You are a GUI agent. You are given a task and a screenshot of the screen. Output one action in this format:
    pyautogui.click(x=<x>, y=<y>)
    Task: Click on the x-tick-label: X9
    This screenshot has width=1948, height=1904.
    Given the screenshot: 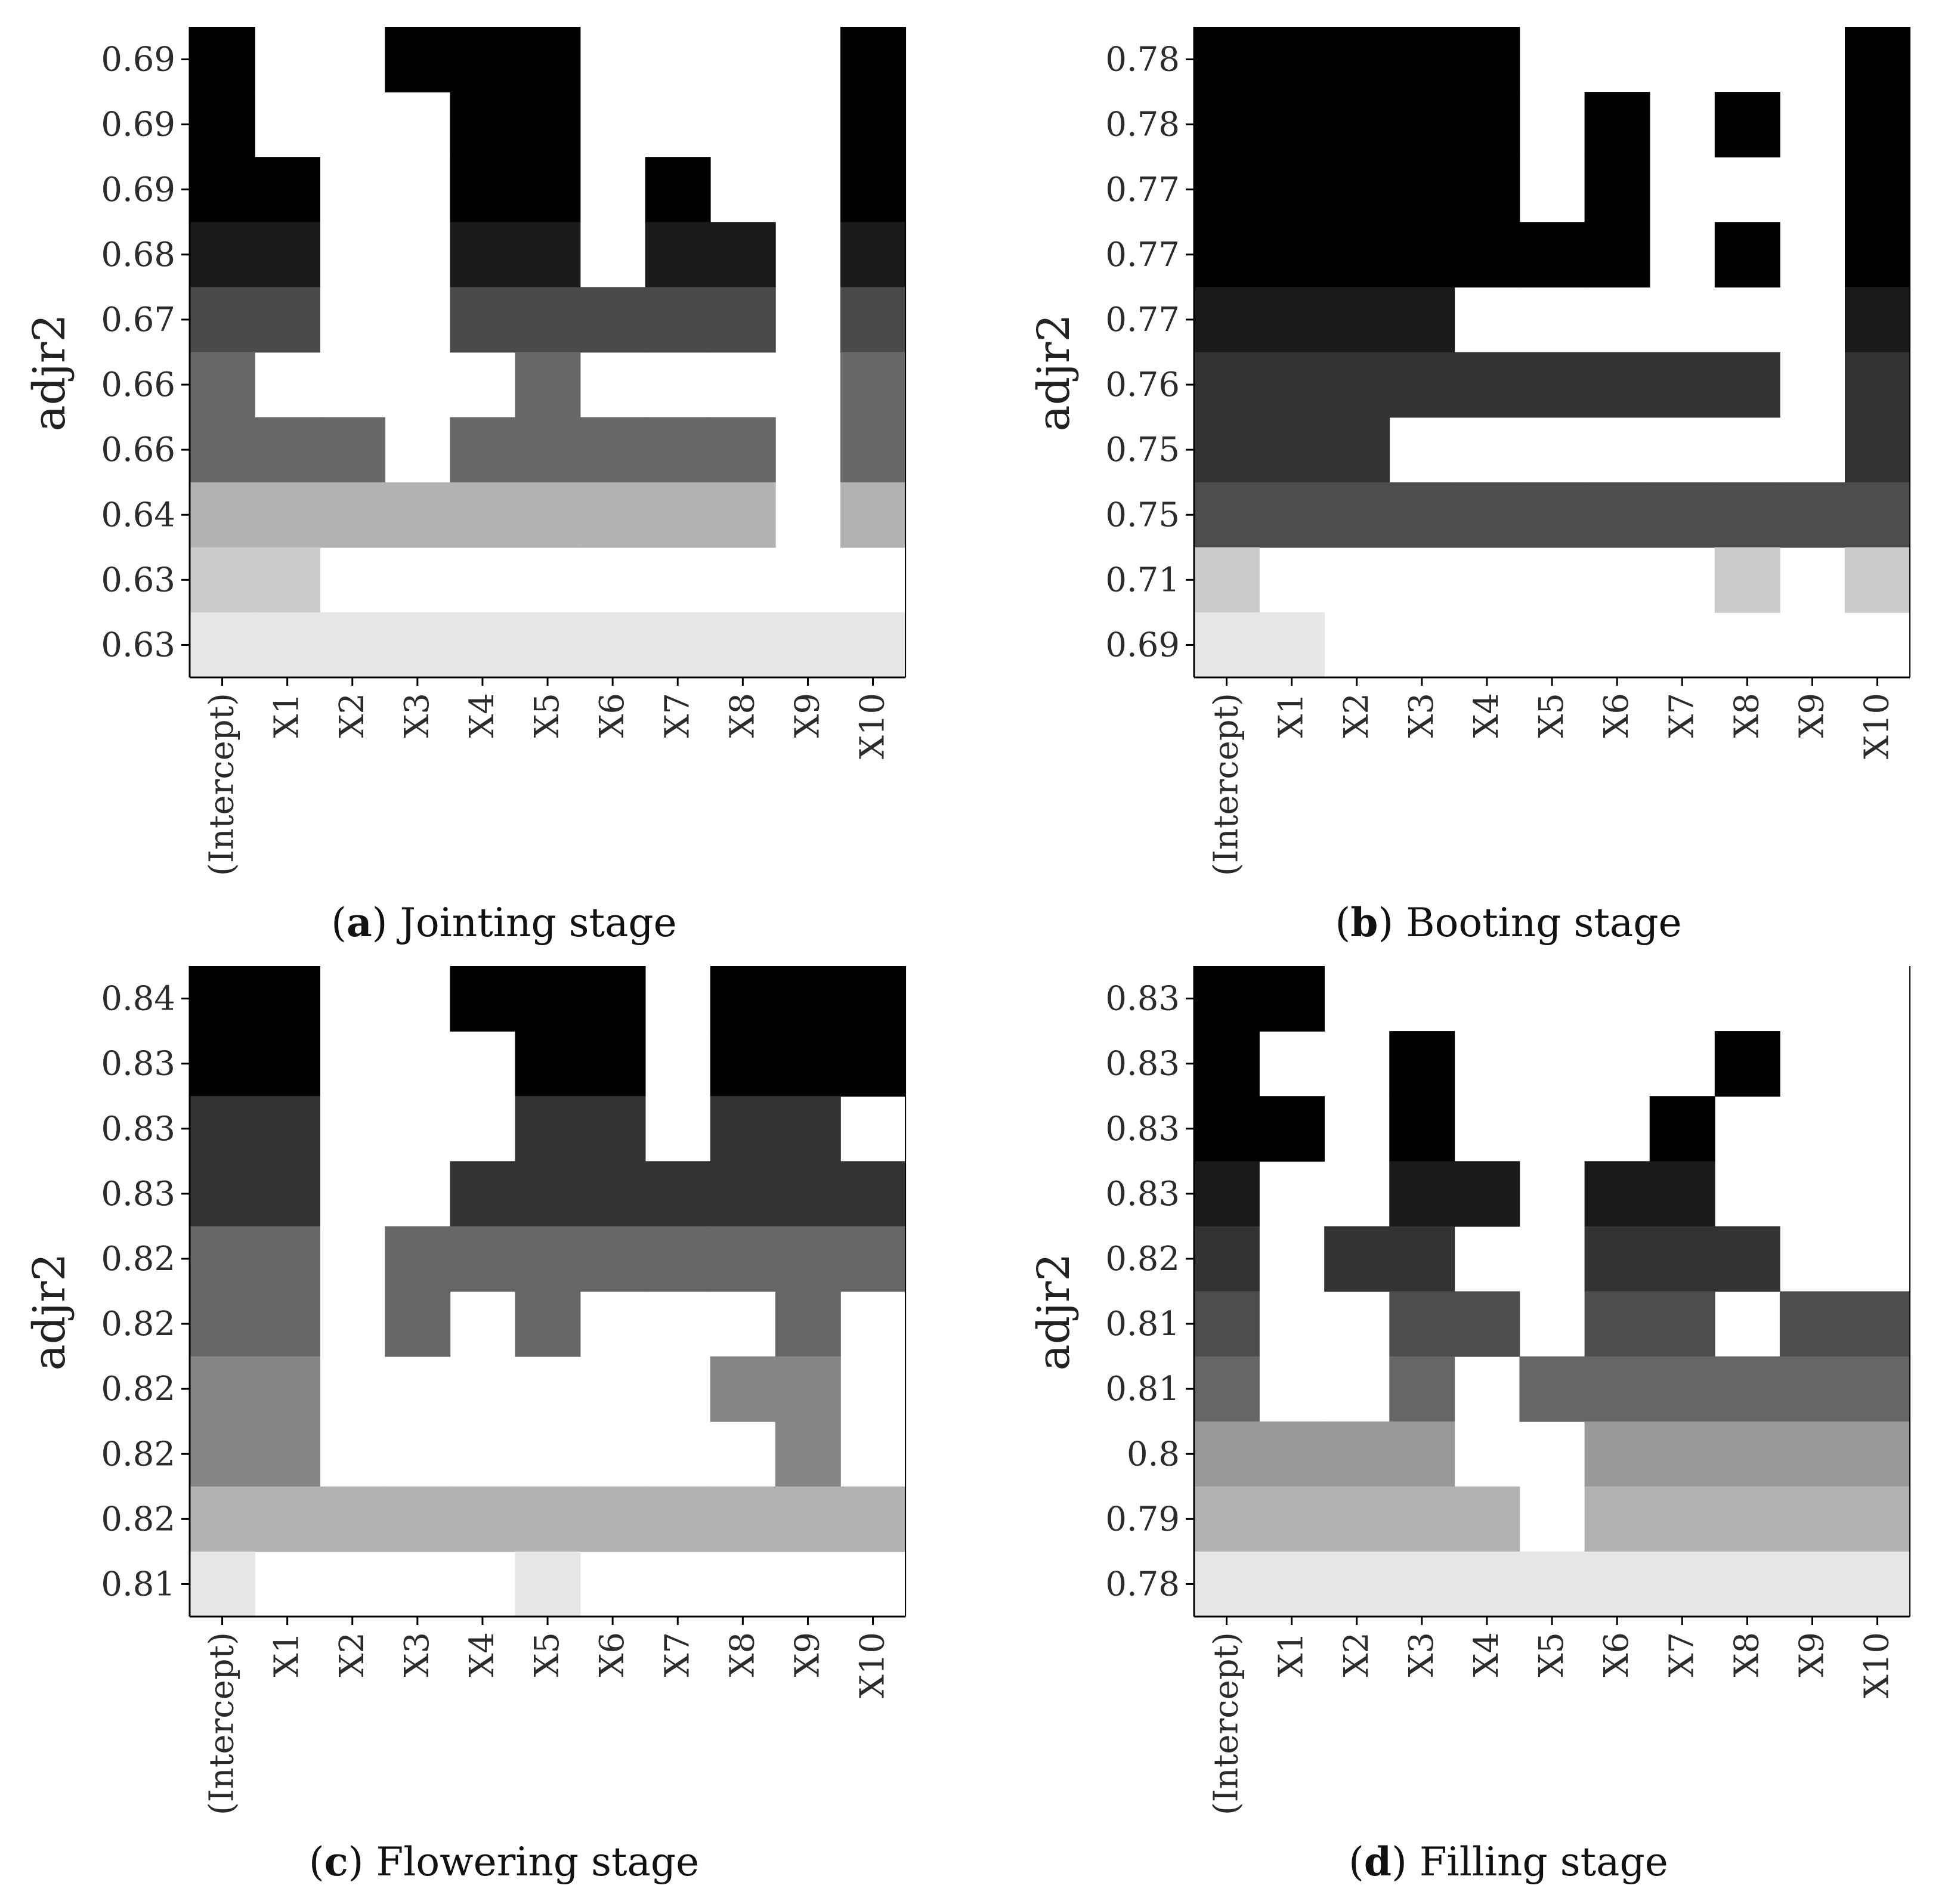 What is the action you would take?
    pyautogui.click(x=808, y=715)
    